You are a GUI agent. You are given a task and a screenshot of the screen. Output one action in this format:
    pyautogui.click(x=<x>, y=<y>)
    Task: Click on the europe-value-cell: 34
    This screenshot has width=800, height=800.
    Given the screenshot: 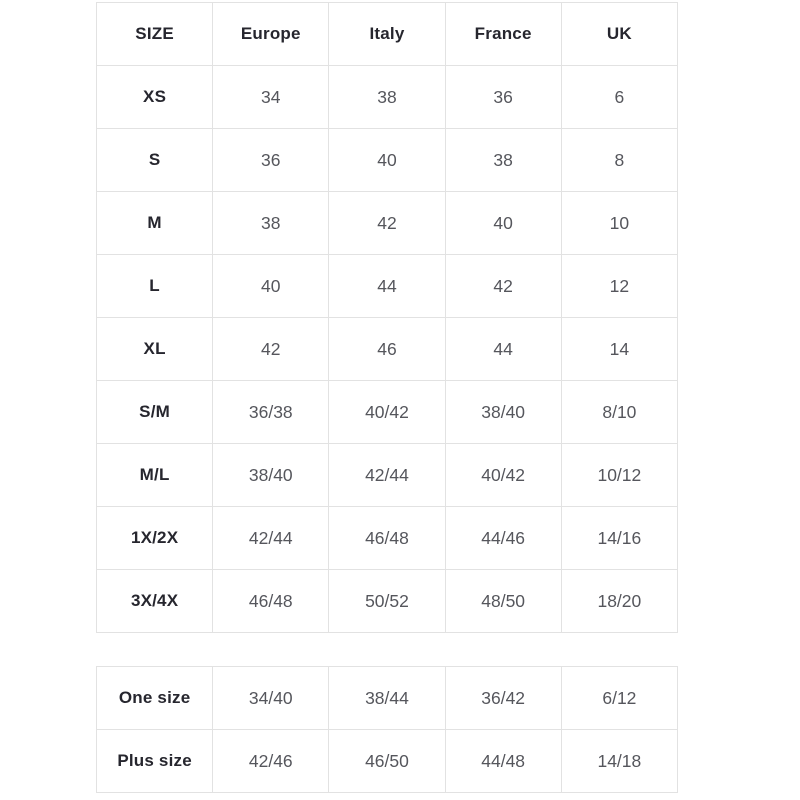 What is the action you would take?
    pyautogui.click(x=271, y=97)
    